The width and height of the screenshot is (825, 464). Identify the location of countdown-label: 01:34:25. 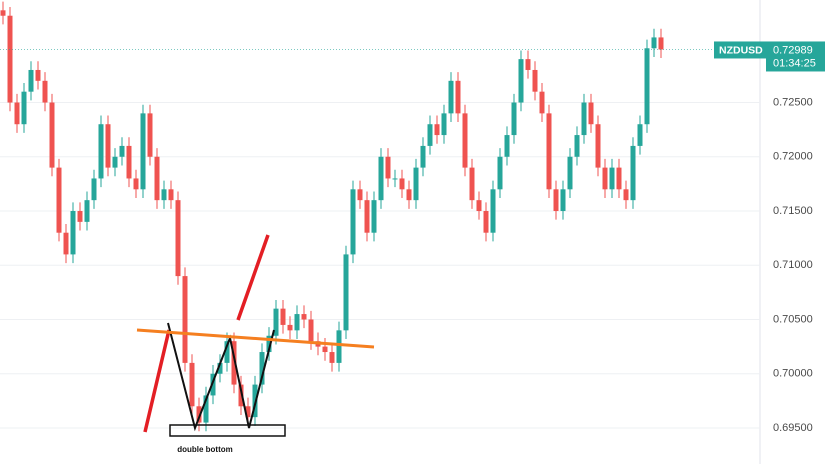
(794, 63).